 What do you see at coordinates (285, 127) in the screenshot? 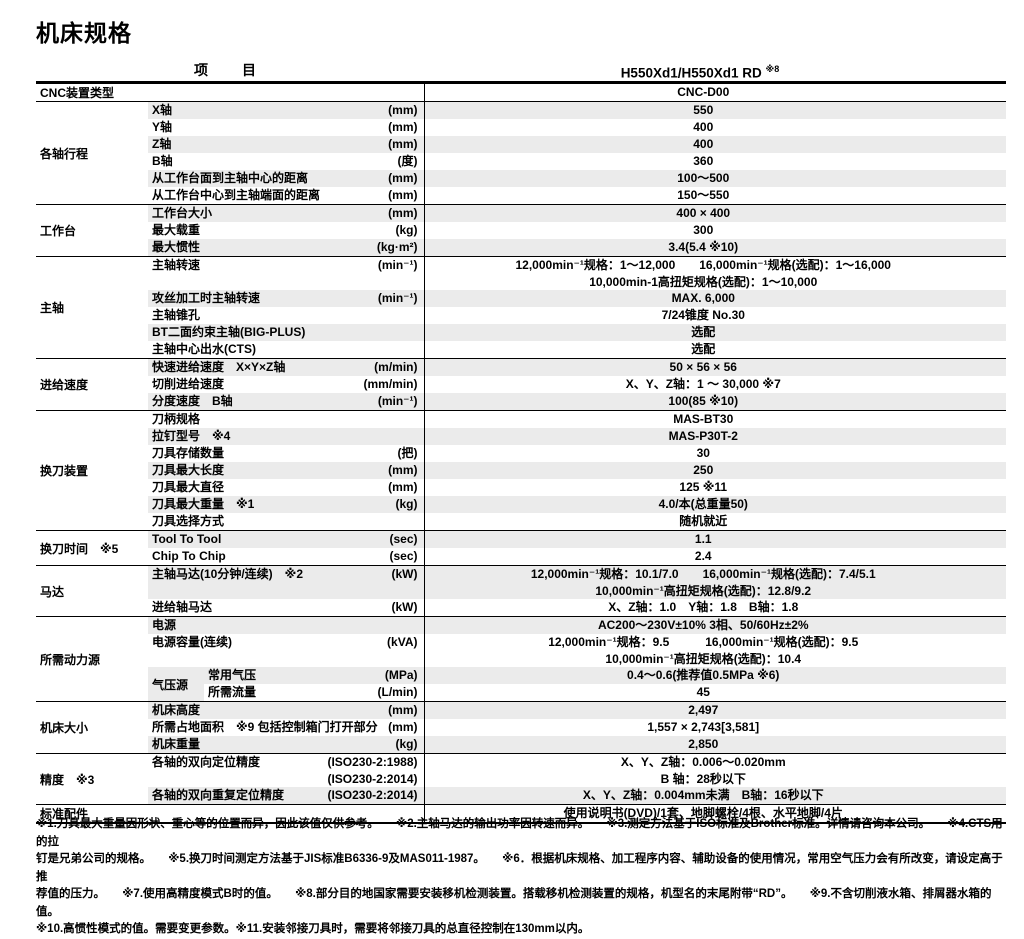
I see `item-line: Y轴 (mm)` at bounding box center [285, 127].